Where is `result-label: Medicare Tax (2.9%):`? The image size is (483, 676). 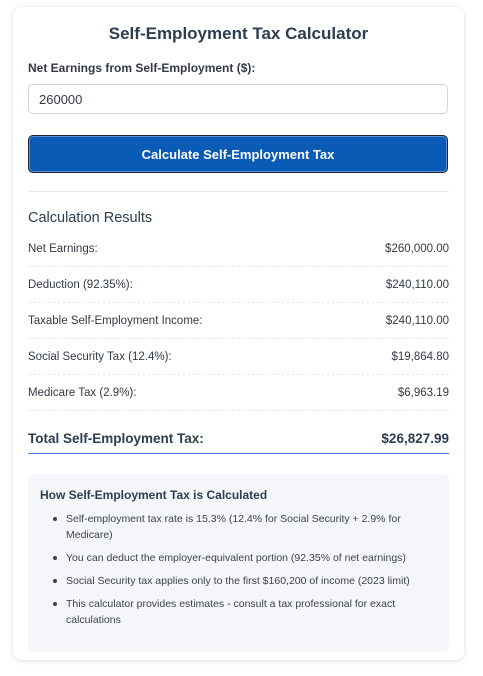 result-label: Medicare Tax (2.9%): is located at coordinates (82, 392).